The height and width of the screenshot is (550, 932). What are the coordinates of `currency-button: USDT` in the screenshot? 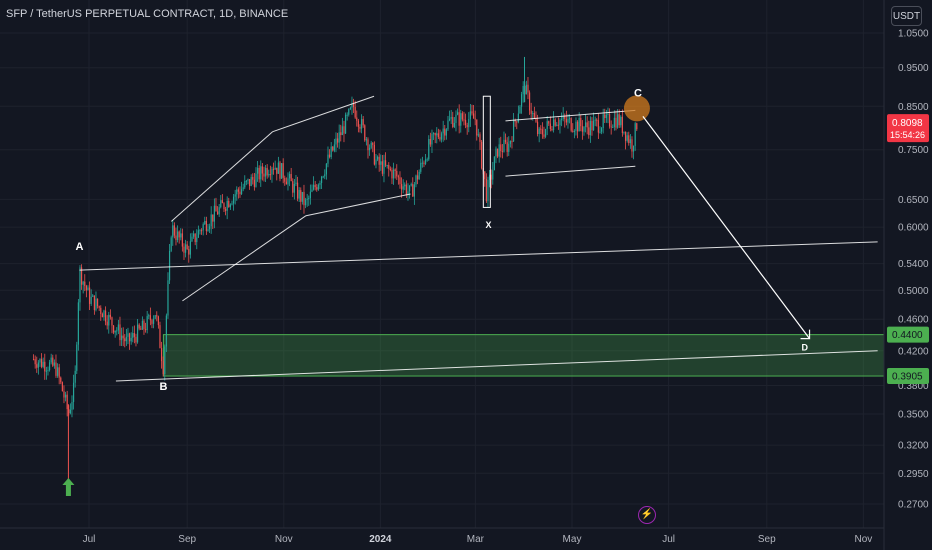 It's located at (906, 16).